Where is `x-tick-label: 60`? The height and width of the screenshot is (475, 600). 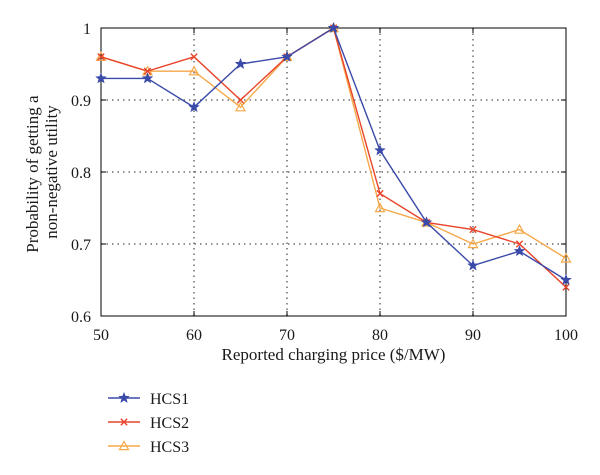 x-tick-label: 60 is located at coordinates (194, 335).